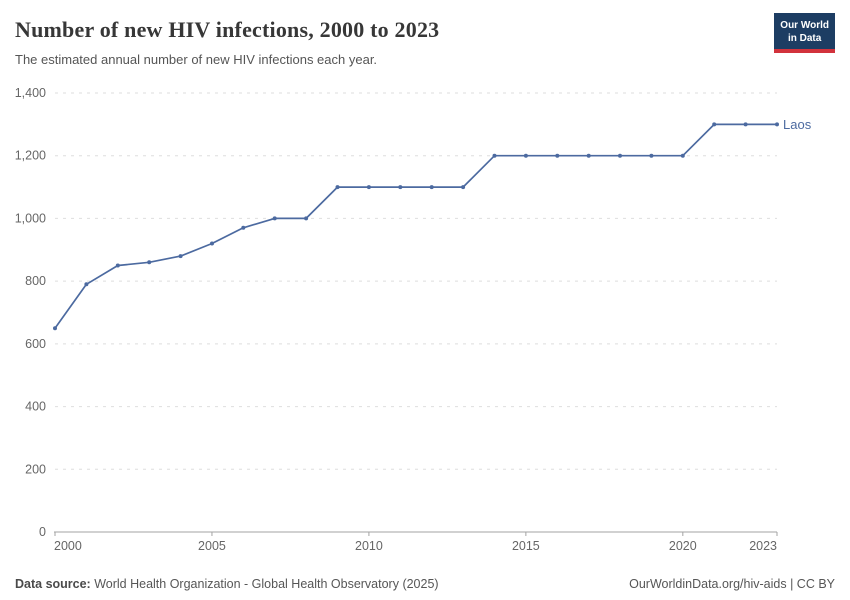 This screenshot has height=600, width=850. I want to click on owid-logo-line1: Our World, so click(804, 25).